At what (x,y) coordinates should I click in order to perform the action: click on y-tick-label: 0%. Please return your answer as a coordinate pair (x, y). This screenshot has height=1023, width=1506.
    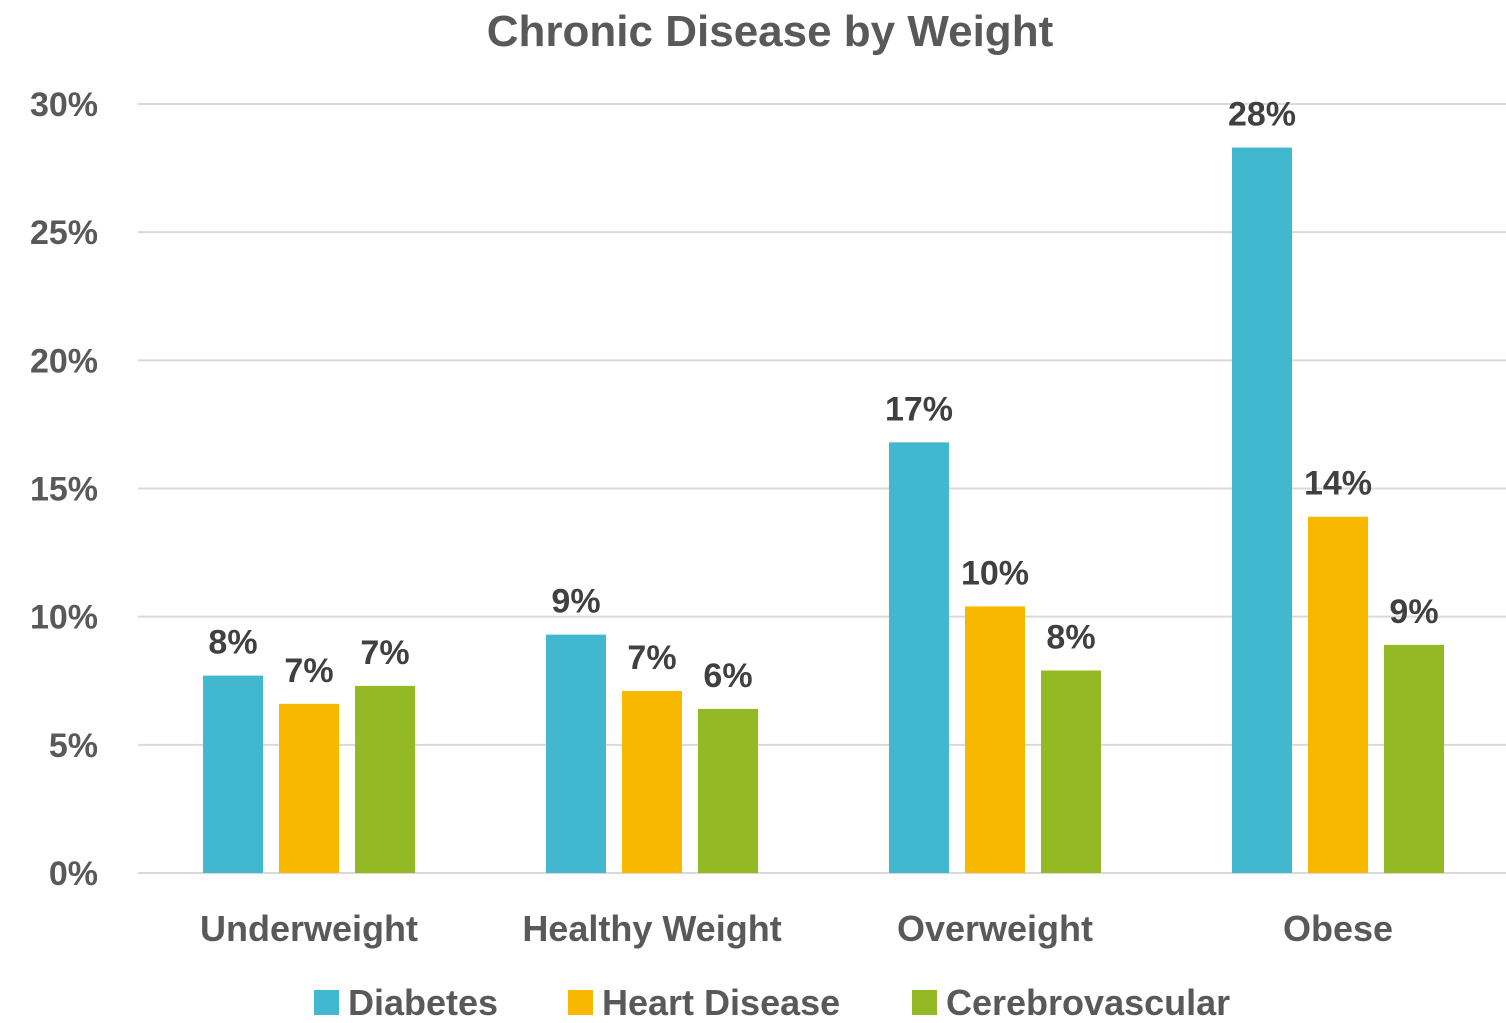
    Looking at the image, I should click on (73, 874).